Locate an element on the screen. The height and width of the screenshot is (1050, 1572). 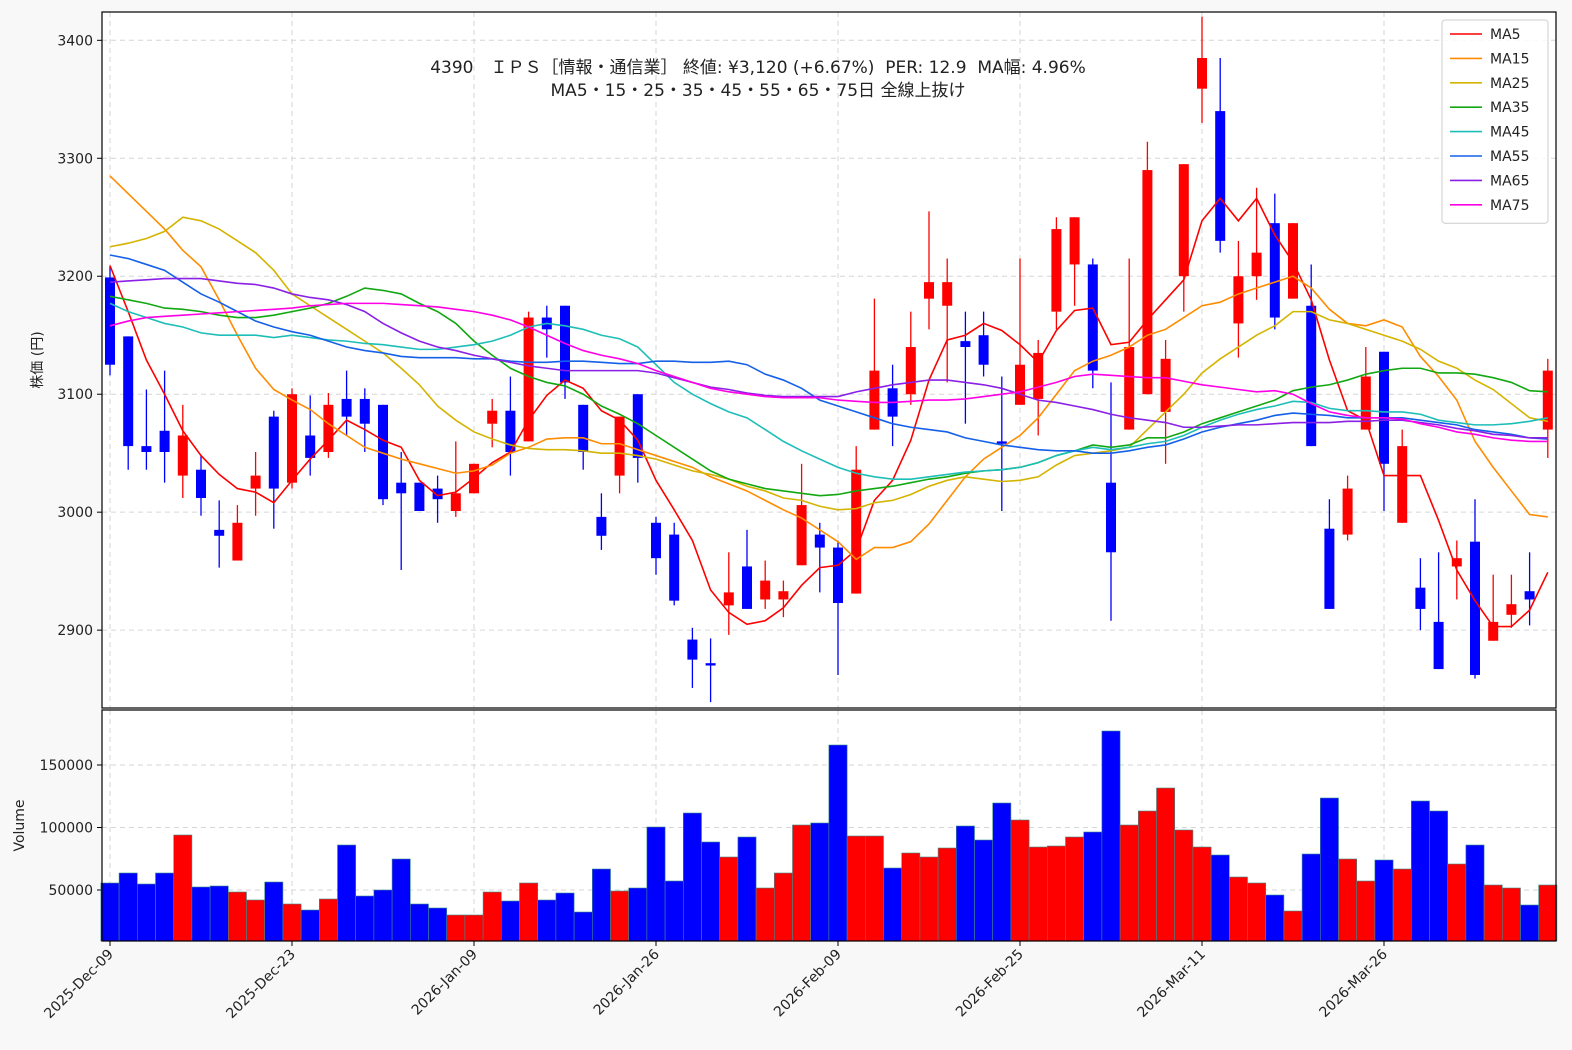
x-tick-label: 2026-Feb-09 is located at coordinates (808, 984).